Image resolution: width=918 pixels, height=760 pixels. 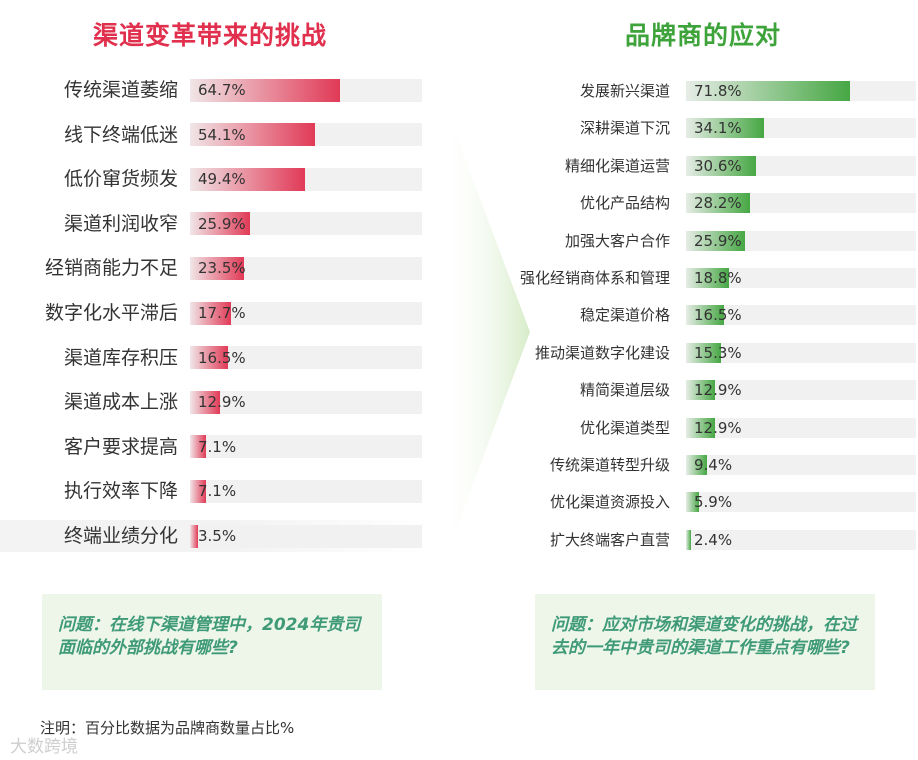 I want to click on value-label: 2.4%, so click(x=713, y=539).